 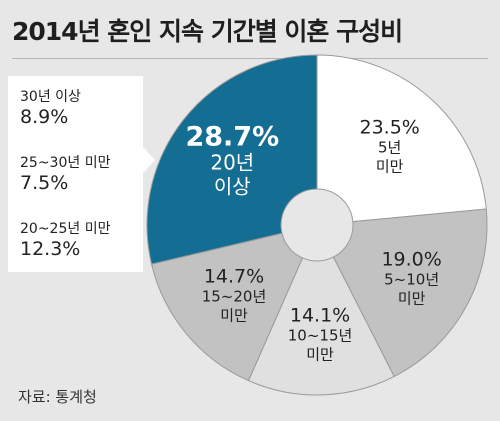 What do you see at coordinates (50, 249) in the screenshot?
I see `breakdown-value: 12.3%` at bounding box center [50, 249].